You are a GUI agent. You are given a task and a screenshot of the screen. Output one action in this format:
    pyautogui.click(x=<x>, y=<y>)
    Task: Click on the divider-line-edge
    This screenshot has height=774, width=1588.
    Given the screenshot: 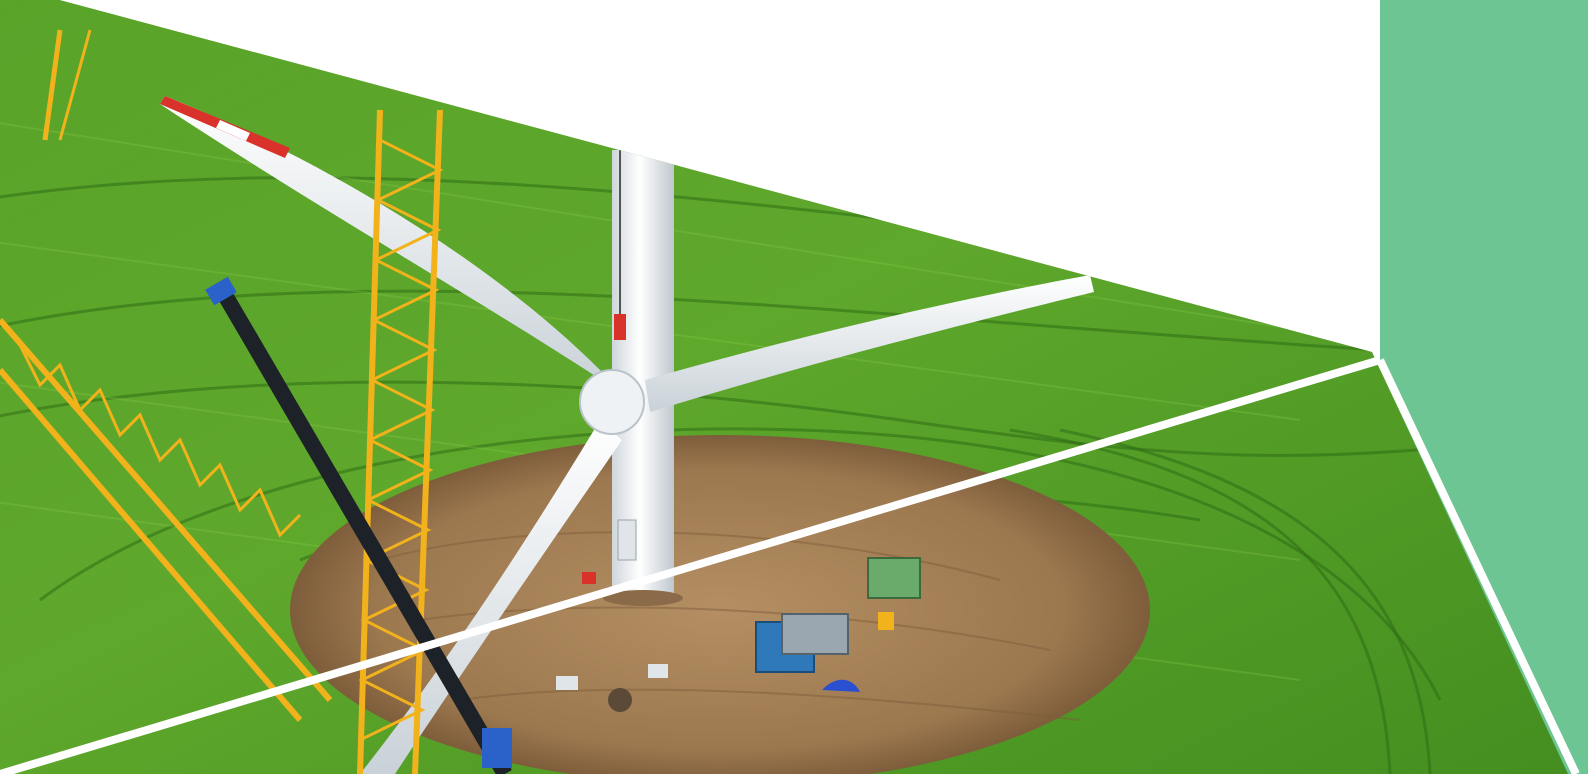 What is the action you would take?
    pyautogui.click(x=1478, y=566)
    